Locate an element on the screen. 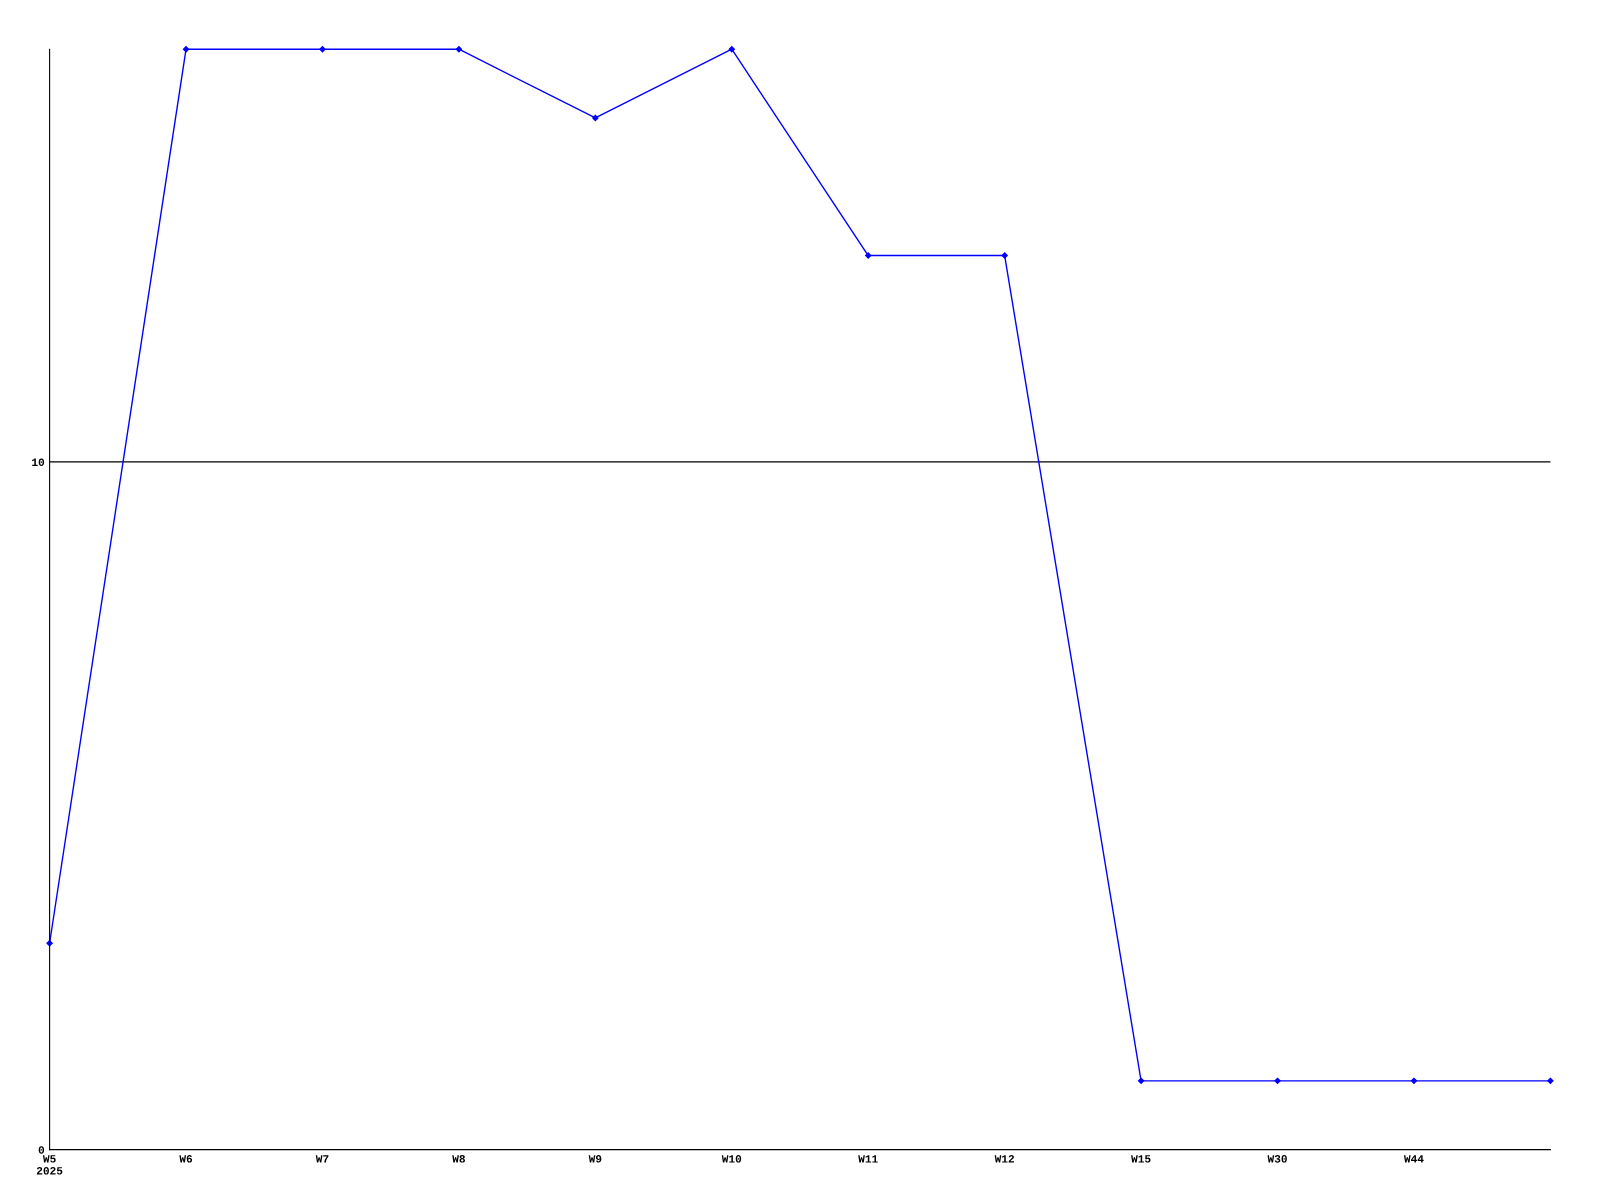 This screenshot has height=1200, width=1600. x-tick-label: W44 is located at coordinates (1413, 1159).